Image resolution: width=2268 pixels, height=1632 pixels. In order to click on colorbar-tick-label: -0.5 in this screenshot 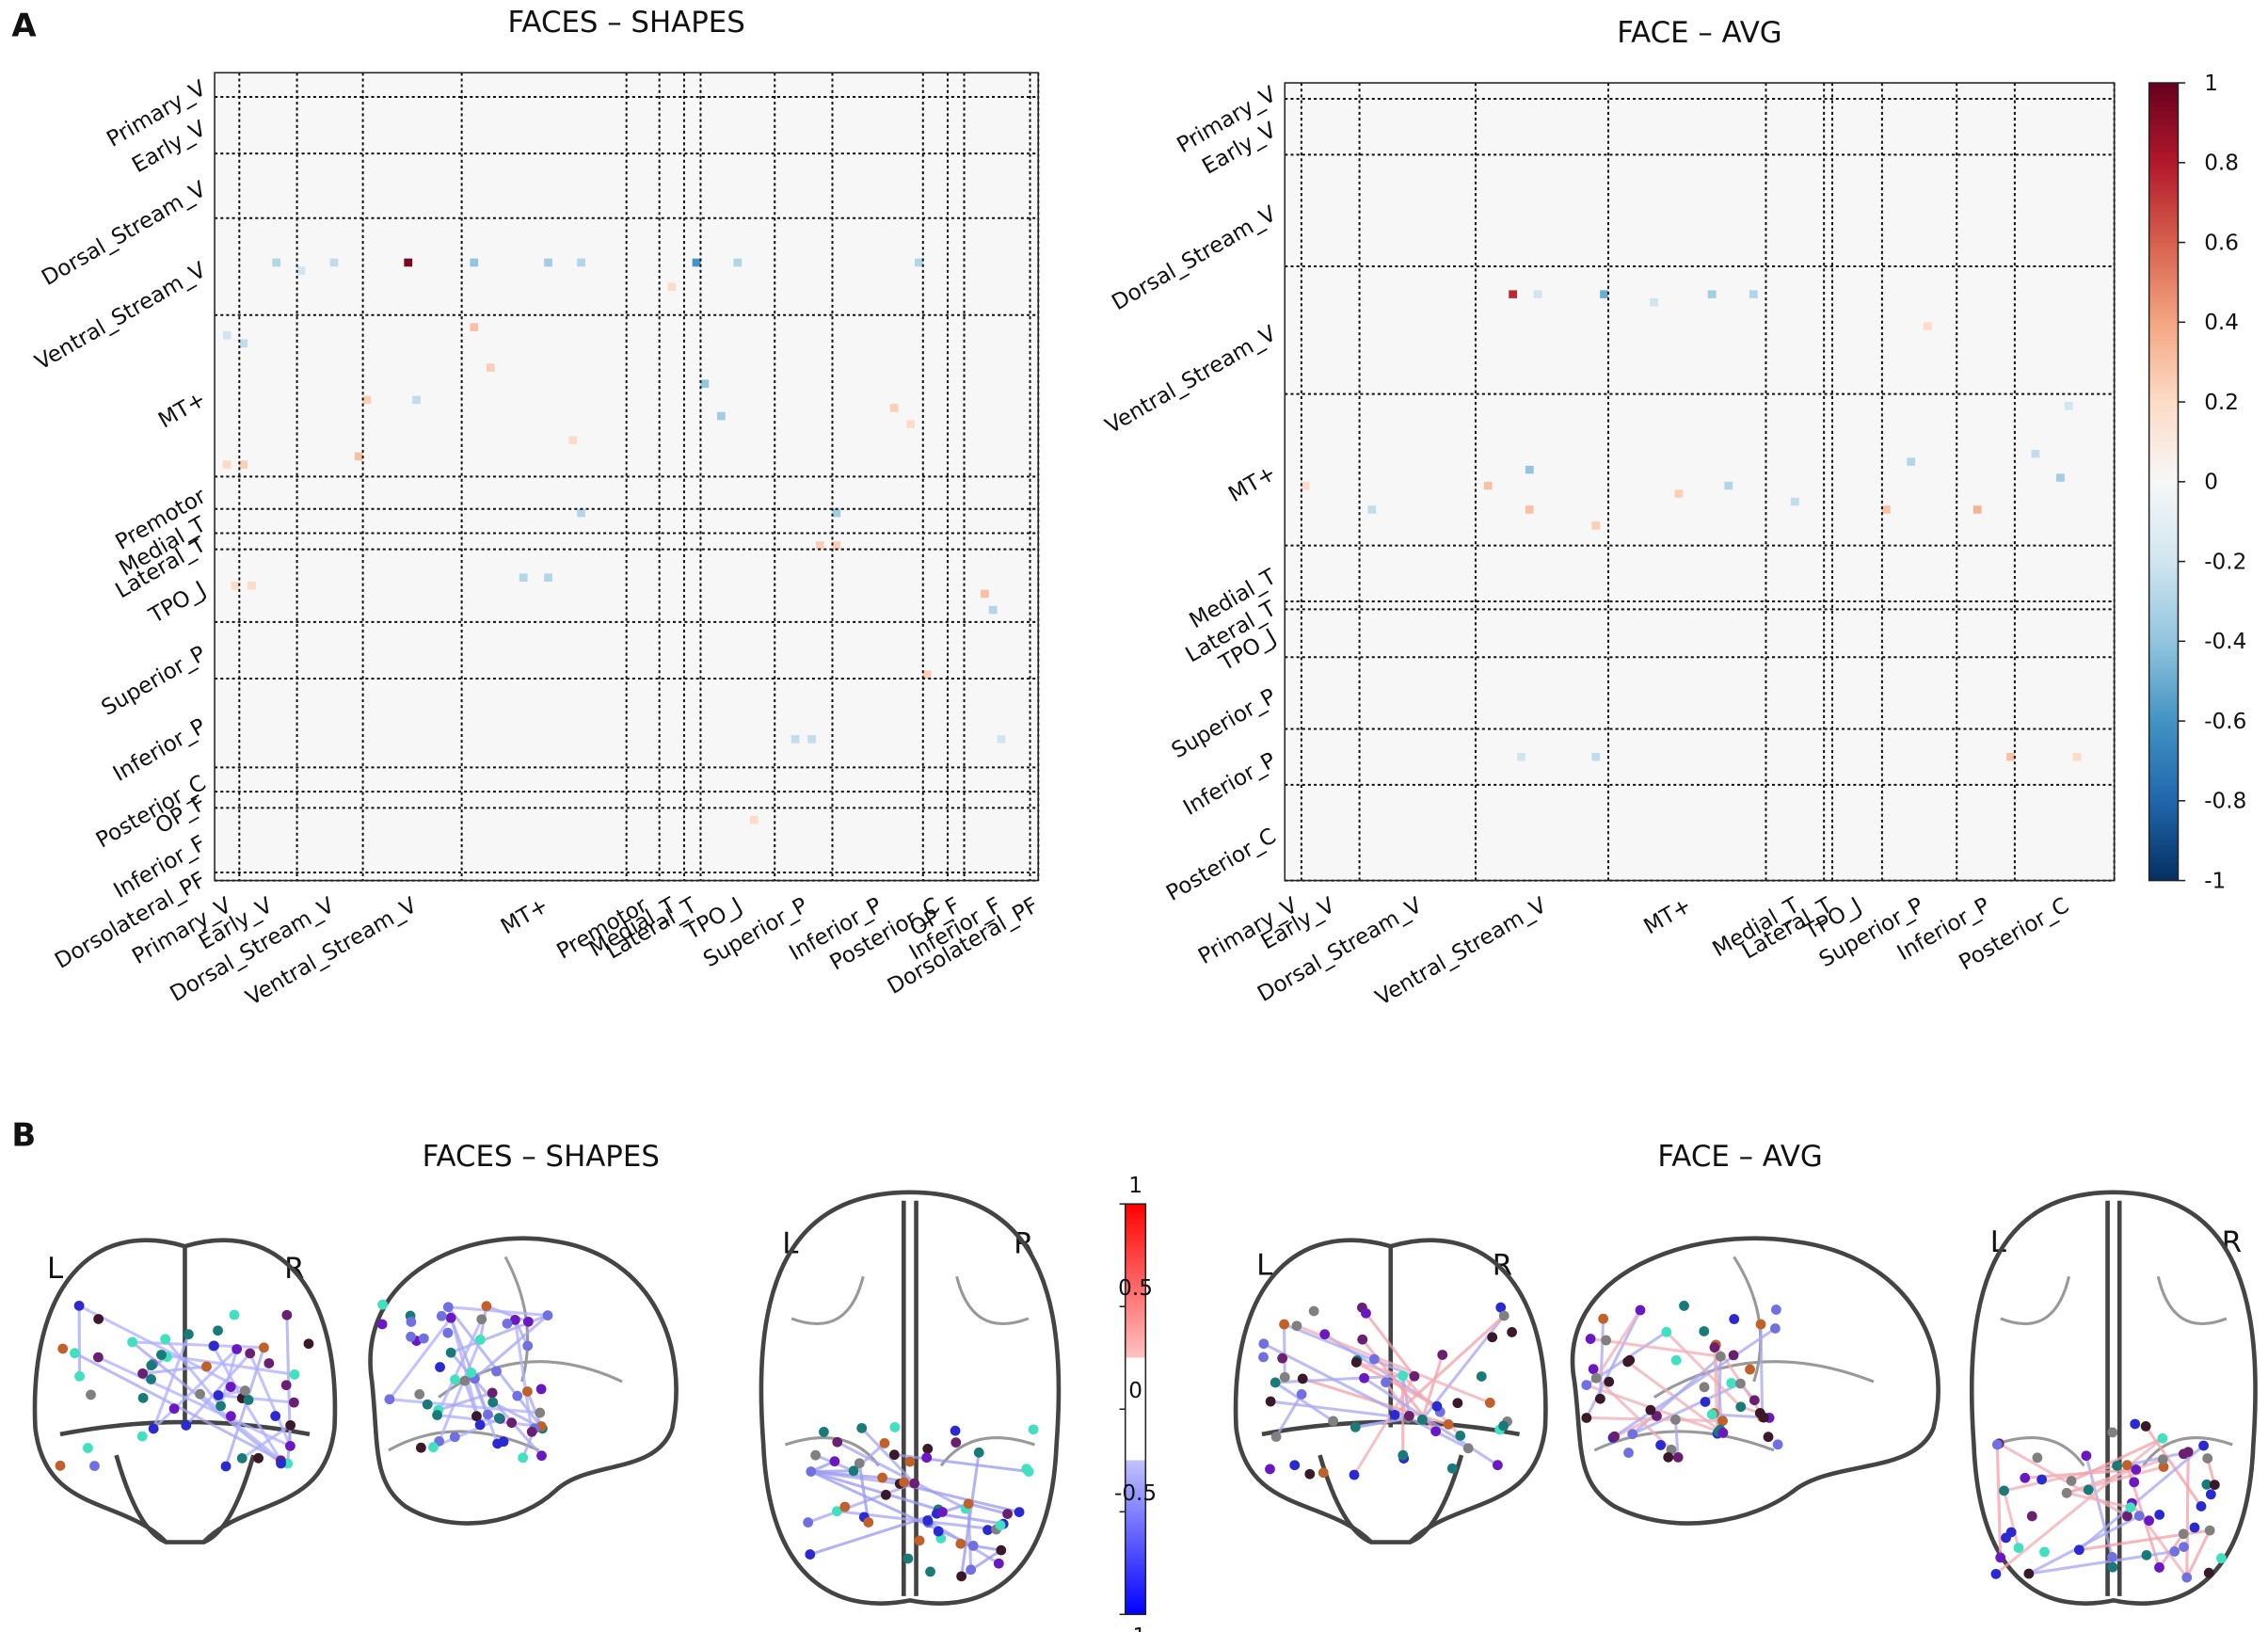, I will do `click(1135, 1493)`.